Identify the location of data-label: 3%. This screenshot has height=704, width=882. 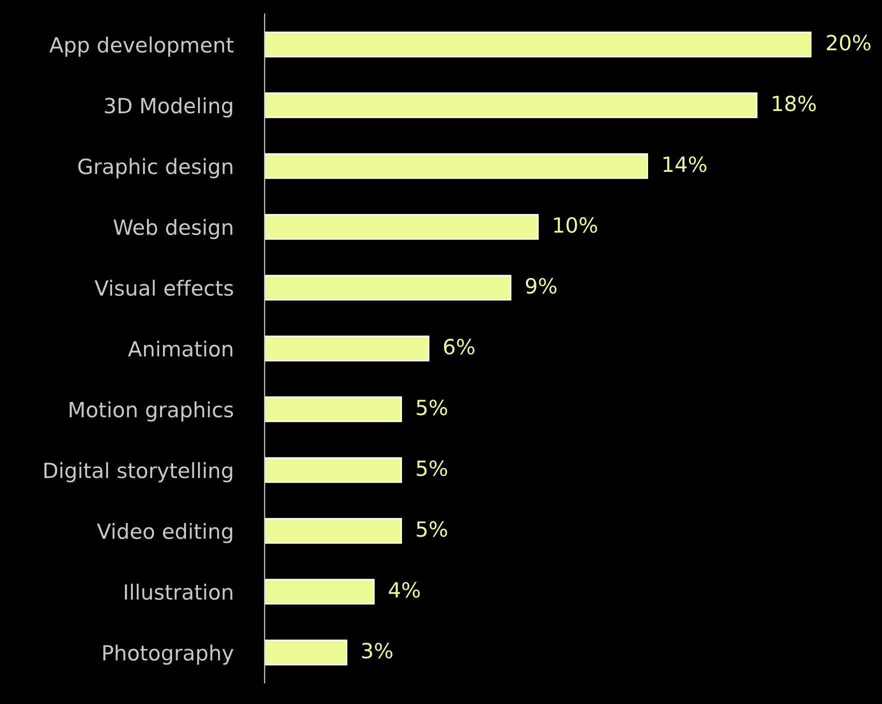
(377, 650).